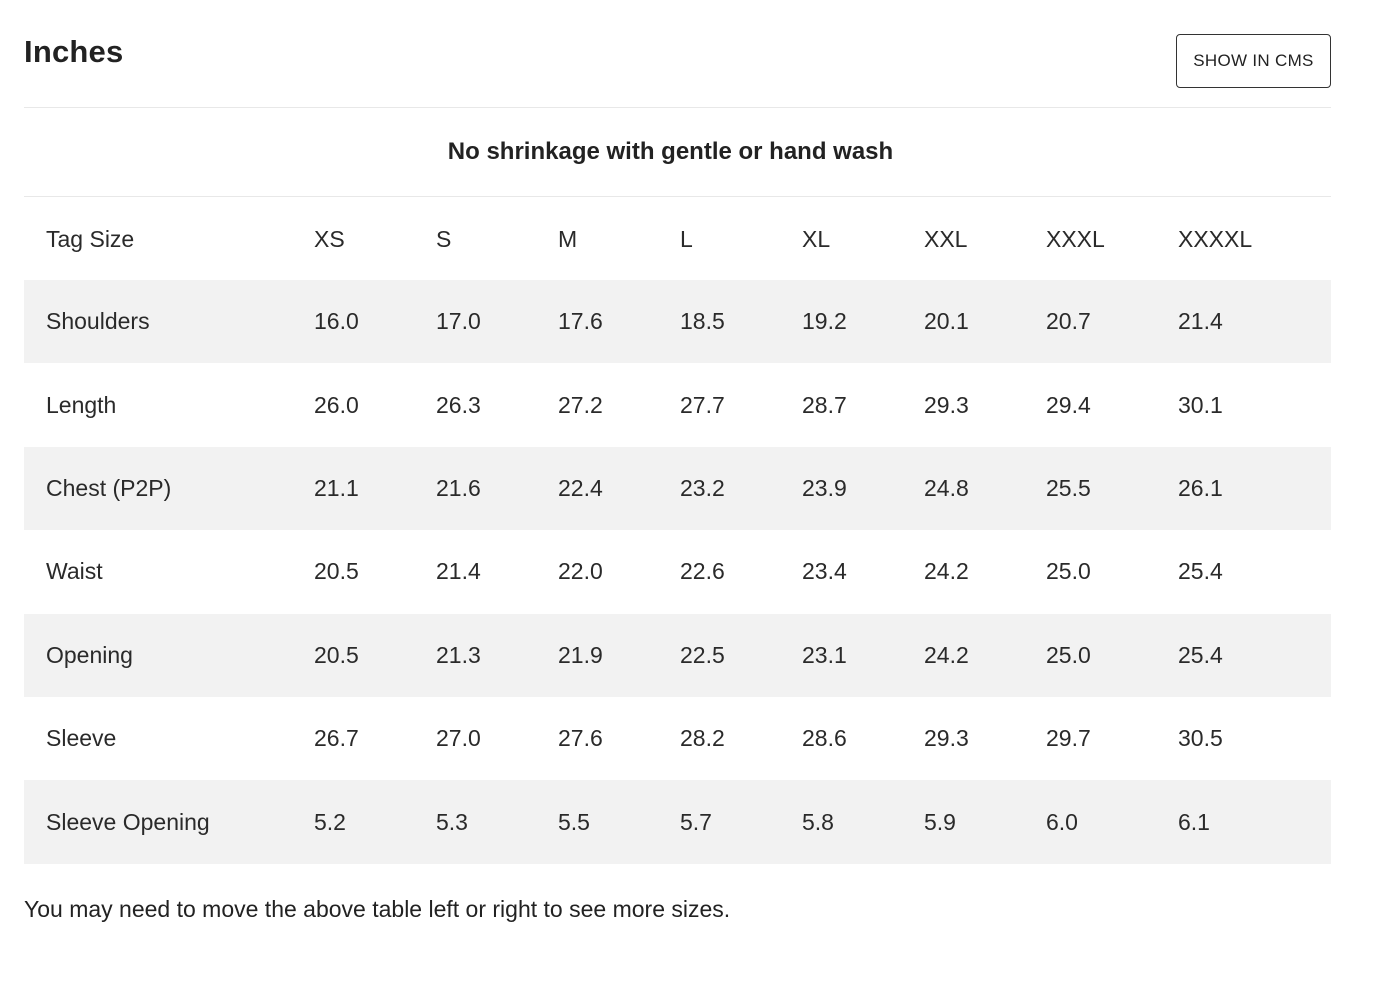 The height and width of the screenshot is (984, 1380). What do you see at coordinates (677, 54) in the screenshot?
I see `size-chart-header: Inches SHOW IN CMS` at bounding box center [677, 54].